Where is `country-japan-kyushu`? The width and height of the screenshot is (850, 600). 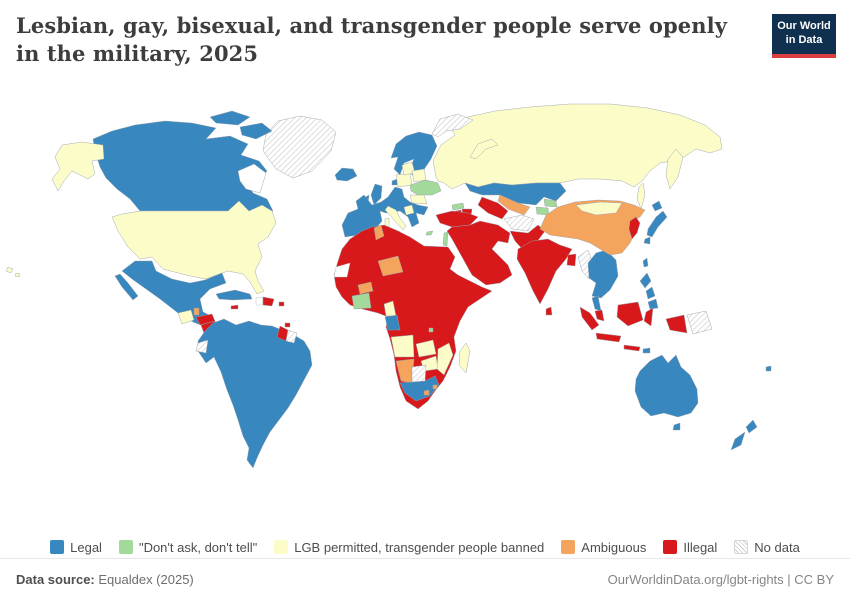 country-japan-kyushu is located at coordinates (647, 240).